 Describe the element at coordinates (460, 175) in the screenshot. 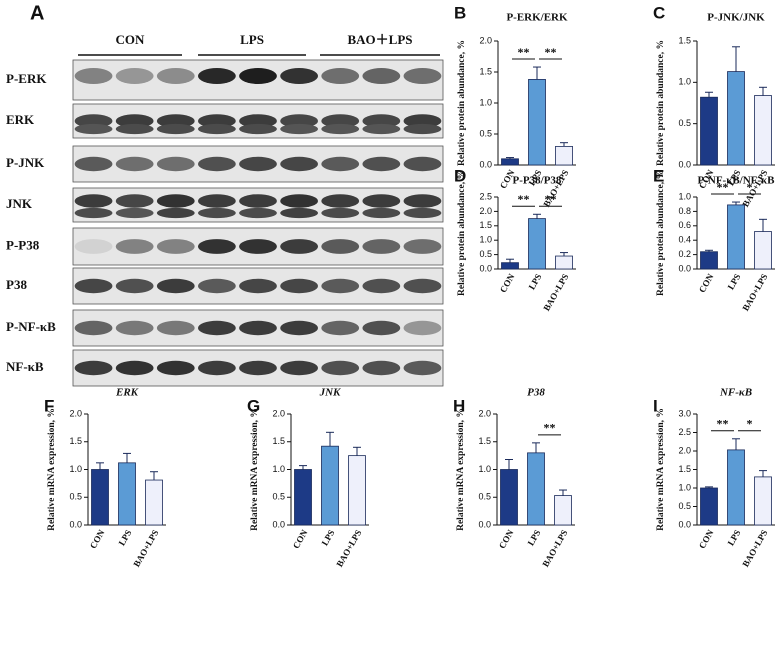

I see `panel-label: D` at that location.